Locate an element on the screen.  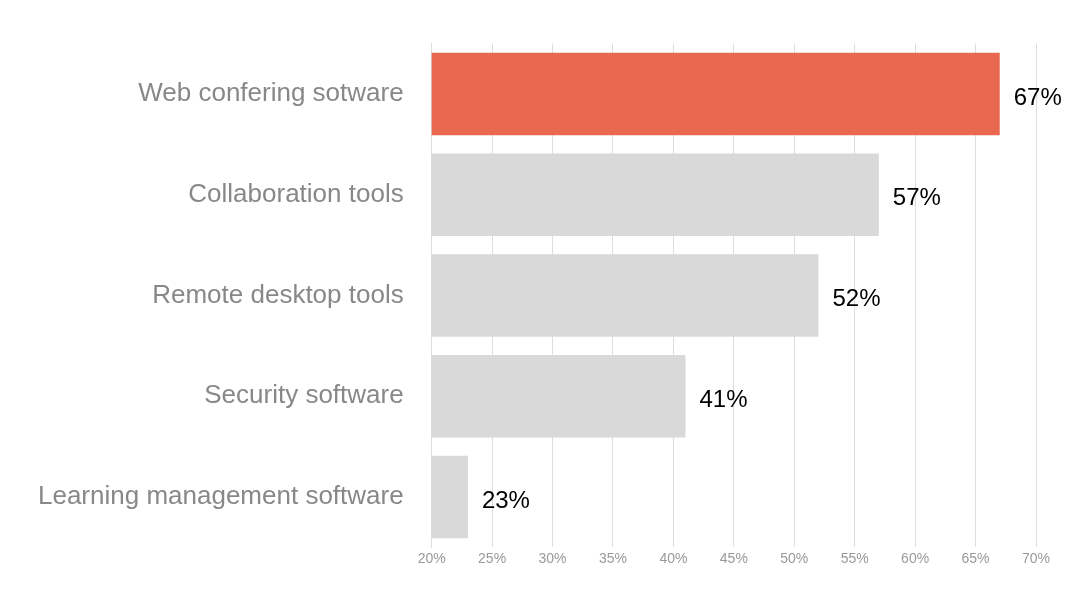
x-tick-label: 55% is located at coordinates (854, 557).